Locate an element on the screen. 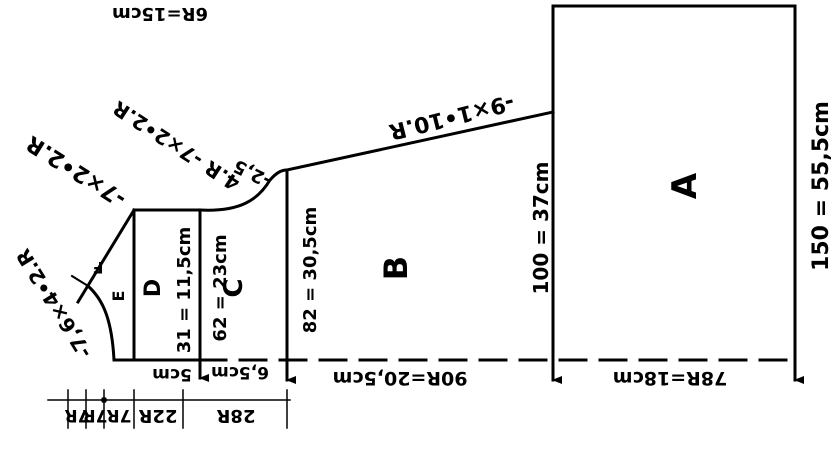 The width and height of the screenshot is (833, 450). label-arc-left-lower: -7,6×4•2.R is located at coordinates (54, 304).